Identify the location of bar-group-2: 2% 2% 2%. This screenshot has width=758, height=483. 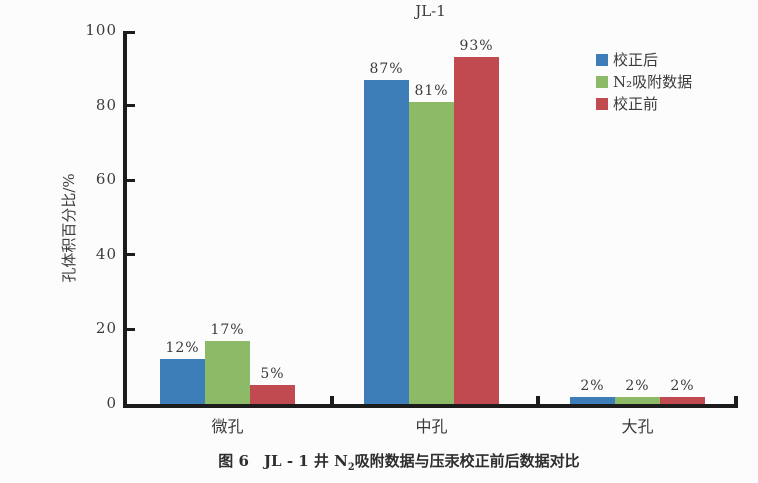
(637, 391).